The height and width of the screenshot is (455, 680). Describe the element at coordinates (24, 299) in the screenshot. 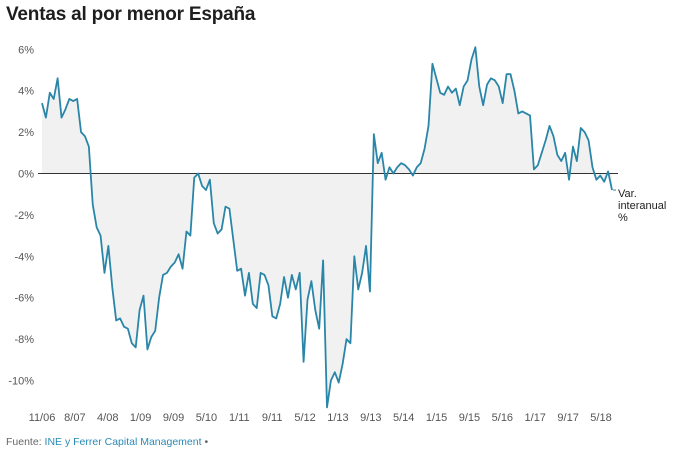

I see `y-tick-label: -6%` at that location.